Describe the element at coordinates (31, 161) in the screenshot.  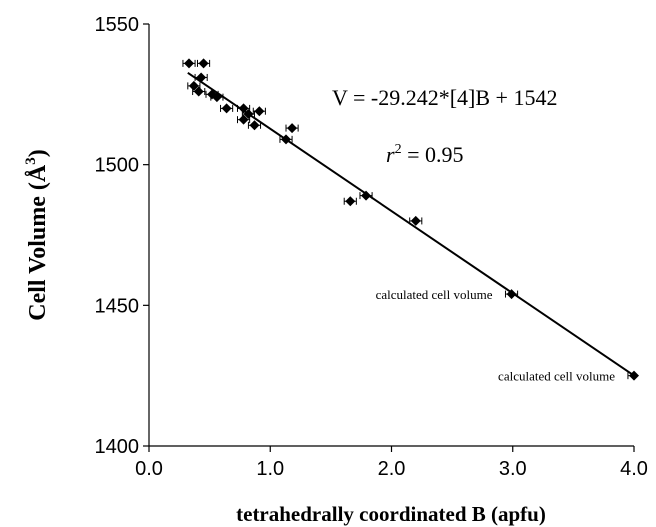
I see `y-axis-title-superscript: 3` at that location.